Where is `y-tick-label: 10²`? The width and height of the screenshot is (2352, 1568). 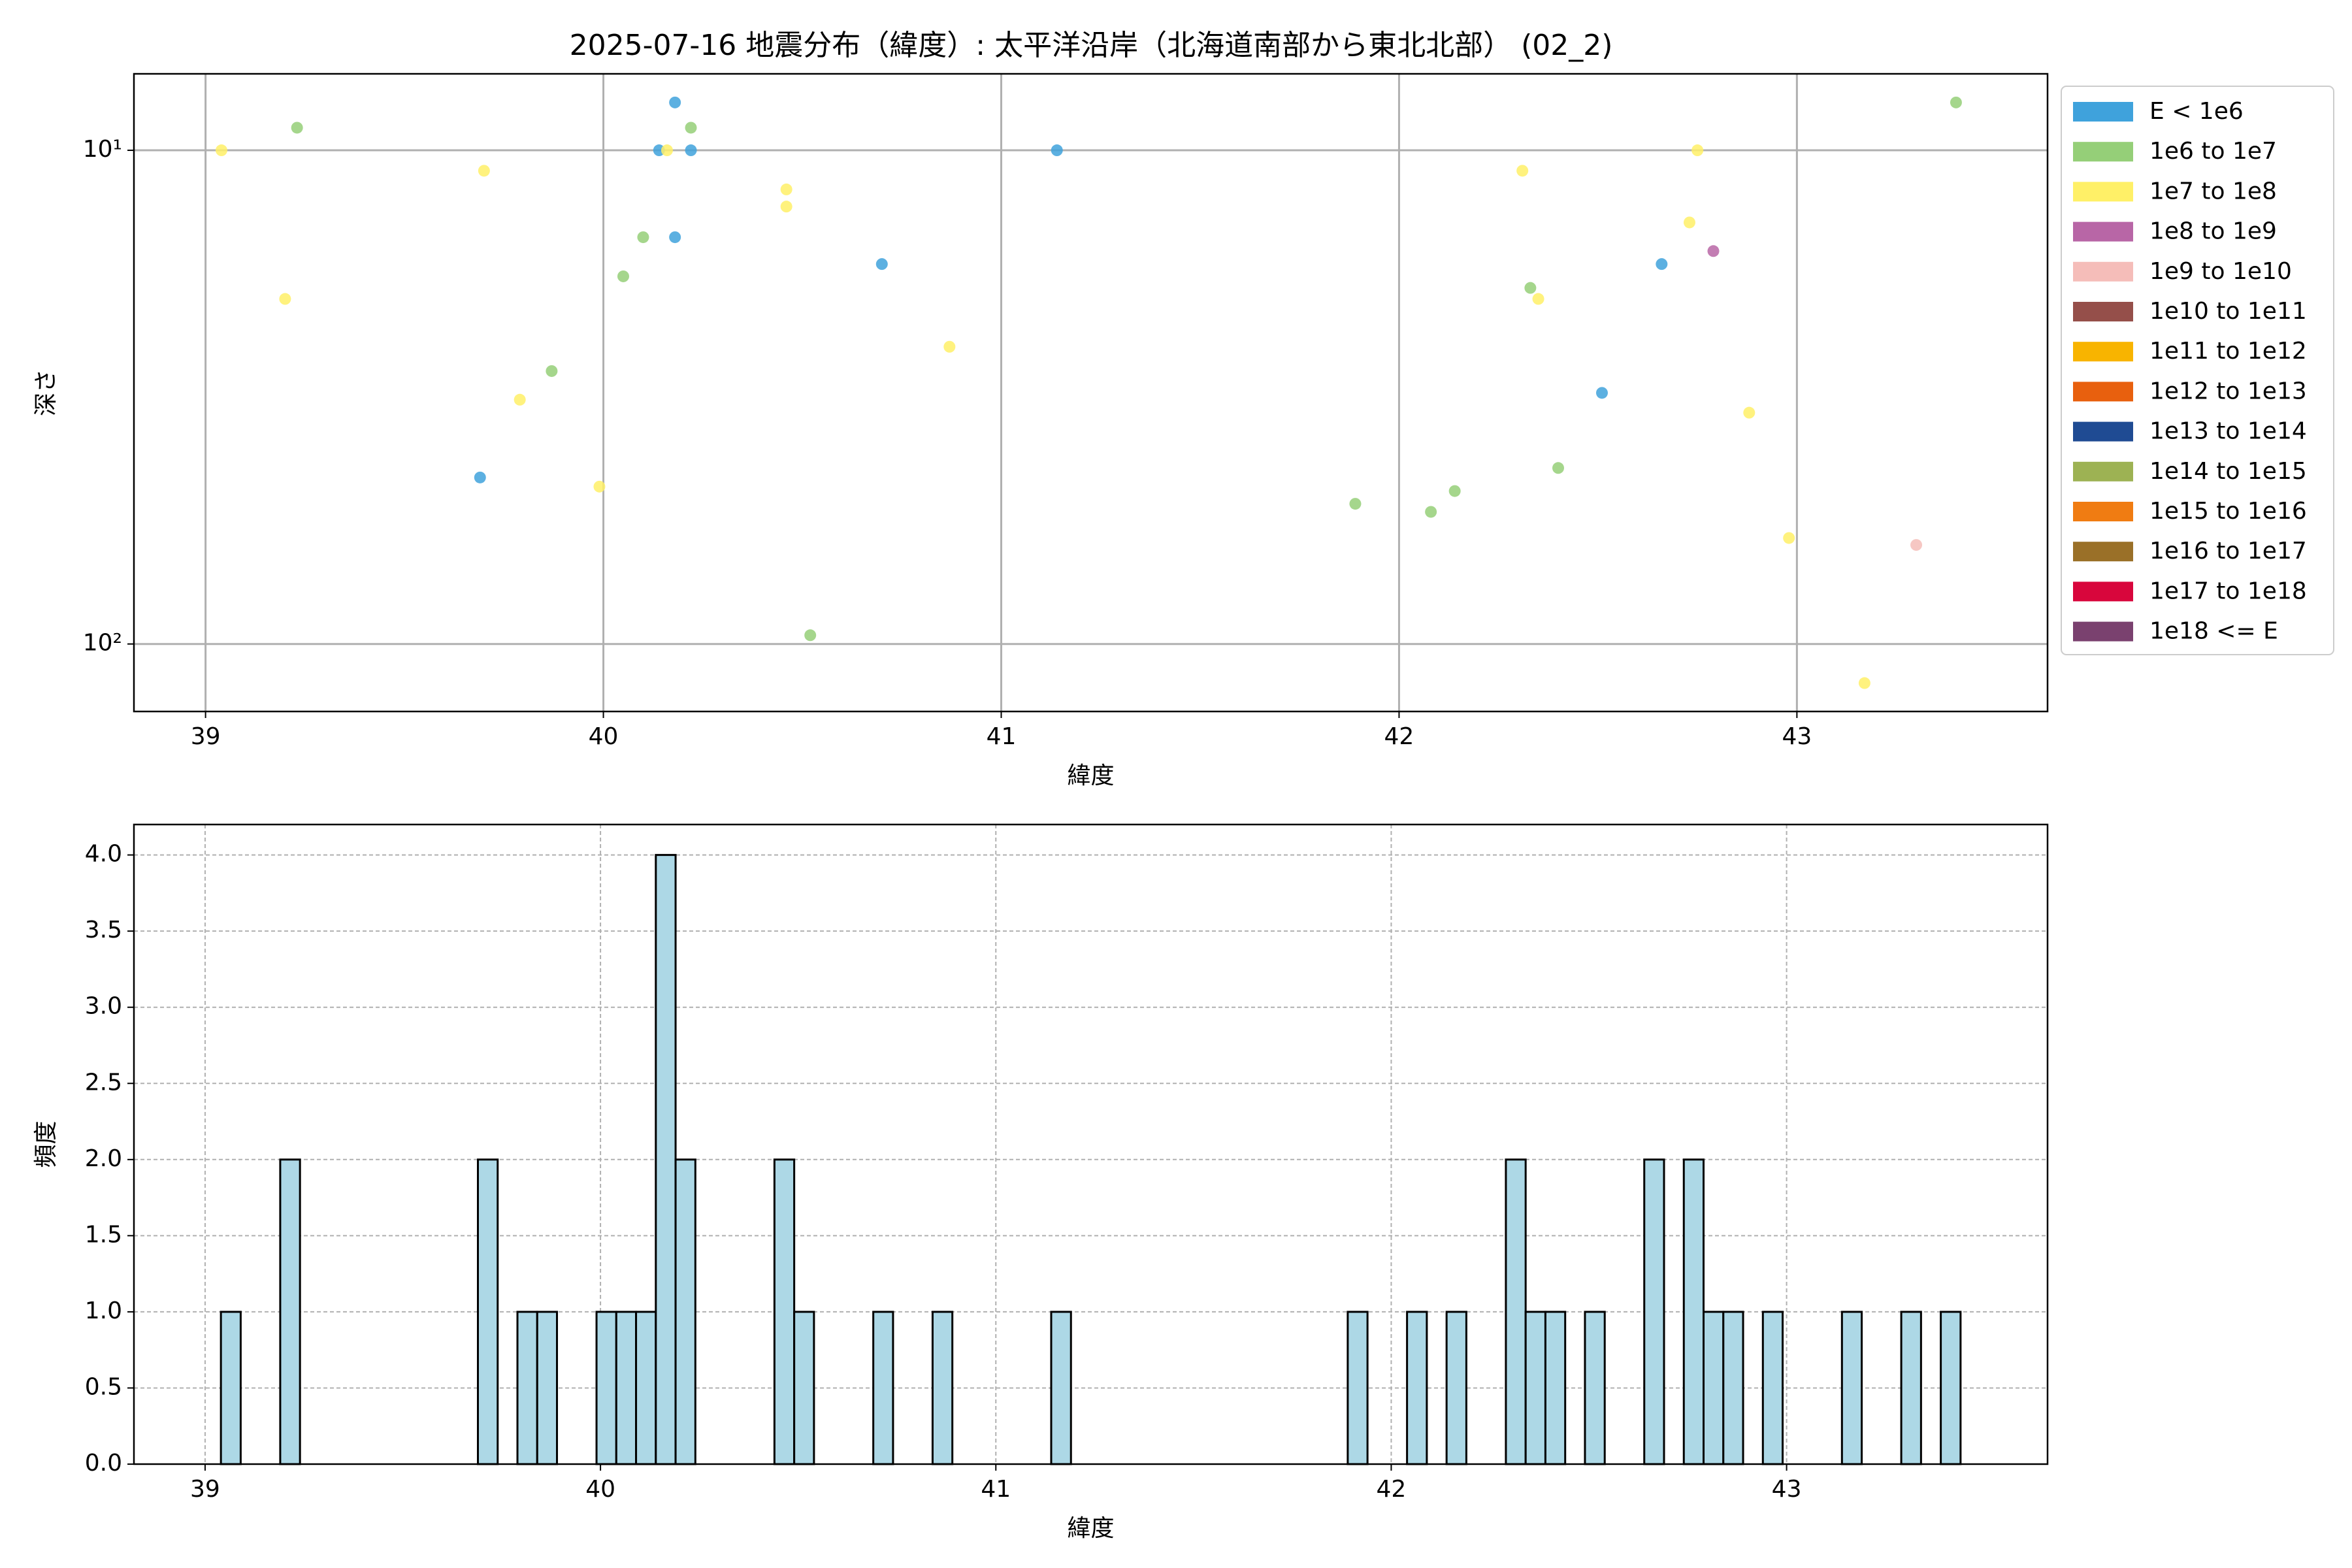 y-tick-label: 10² is located at coordinates (102, 643).